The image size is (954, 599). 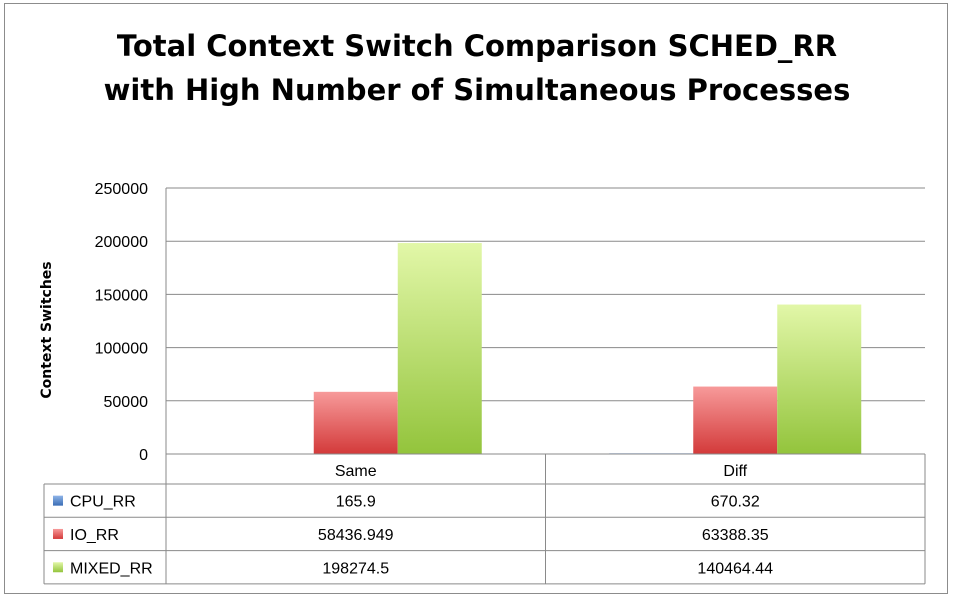 I want to click on y-axis-tick-labels: 0 50000 100000 150000 200000 250000, so click(x=121, y=322).